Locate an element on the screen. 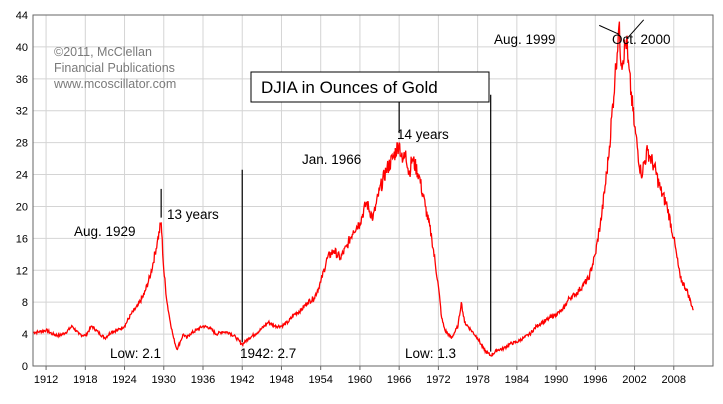 The width and height of the screenshot is (723, 404). x-tick-label: 1990 is located at coordinates (556, 380).